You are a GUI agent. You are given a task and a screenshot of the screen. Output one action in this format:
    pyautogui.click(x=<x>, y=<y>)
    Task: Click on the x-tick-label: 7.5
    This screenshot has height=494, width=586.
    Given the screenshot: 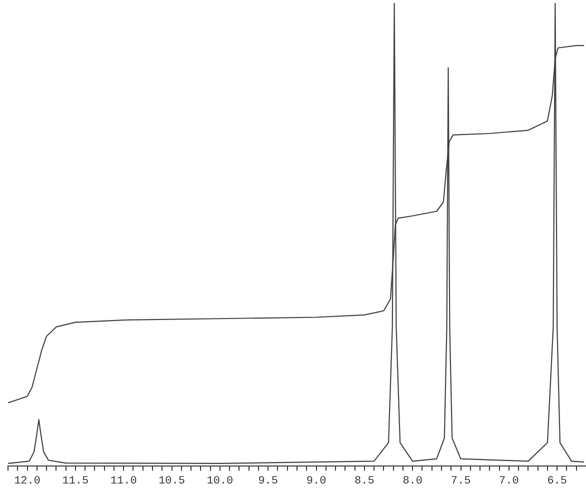 What is the action you would take?
    pyautogui.click(x=460, y=481)
    